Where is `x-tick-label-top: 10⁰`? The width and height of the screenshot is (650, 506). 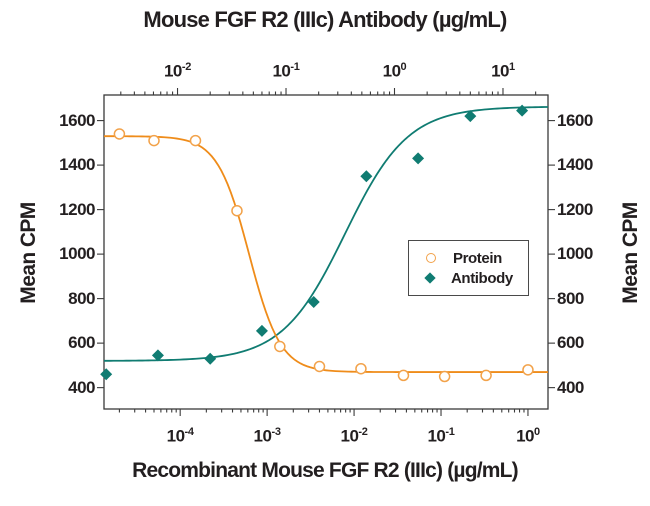
x-tick-label-top: 10⁰ is located at coordinates (394, 71).